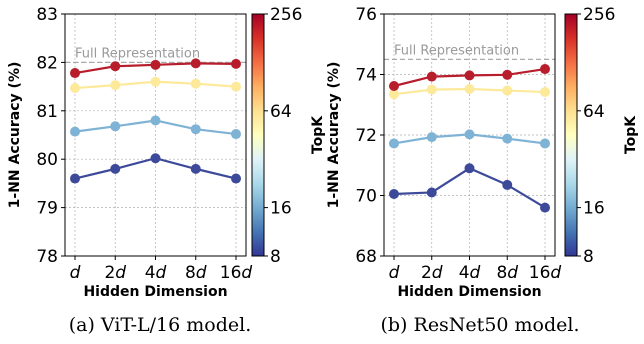 The image size is (644, 344). Describe the element at coordinates (366, 257) in the screenshot. I see `y-tick-label: 68` at that location.